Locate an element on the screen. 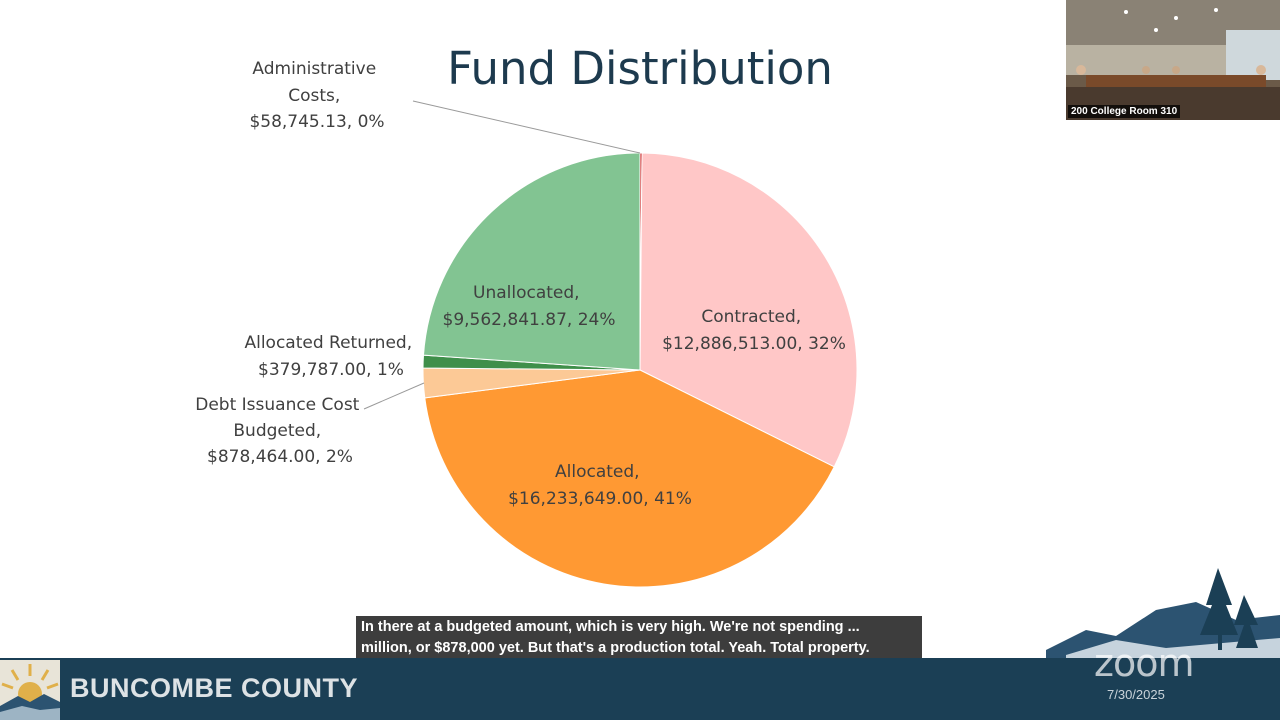 The image size is (1280, 720). pie-slice-unallocated is located at coordinates (531, 261).